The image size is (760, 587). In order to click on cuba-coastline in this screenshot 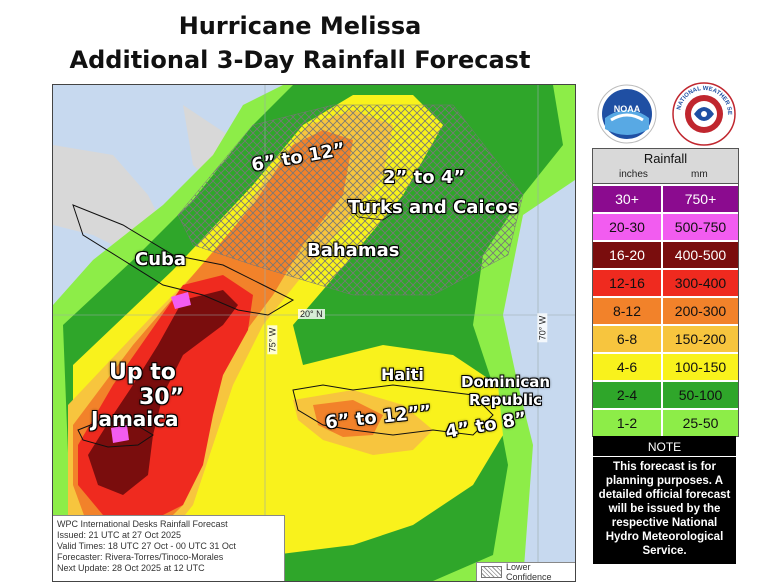, I will do `click(183, 260)`.